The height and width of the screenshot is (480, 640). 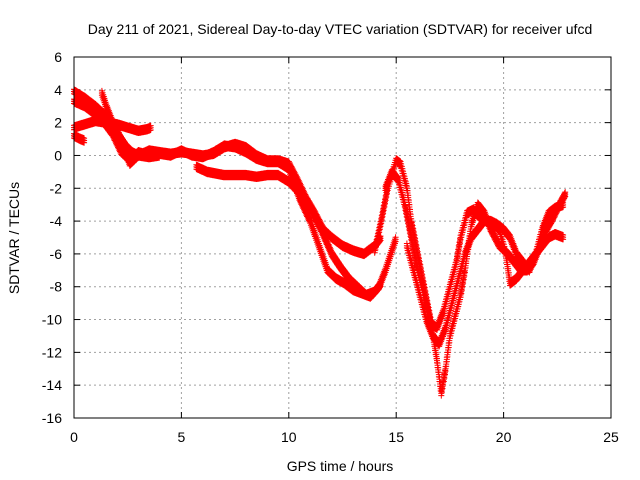 I want to click on x-axis-label: GPS time / hours, so click(x=340, y=466).